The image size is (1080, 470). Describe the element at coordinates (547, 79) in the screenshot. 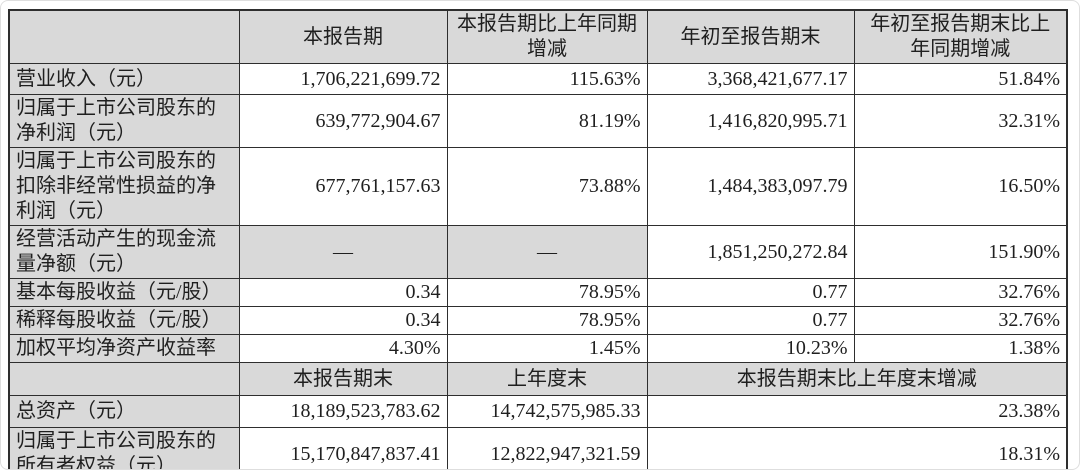

I see `cell-value: 115.63%` at that location.